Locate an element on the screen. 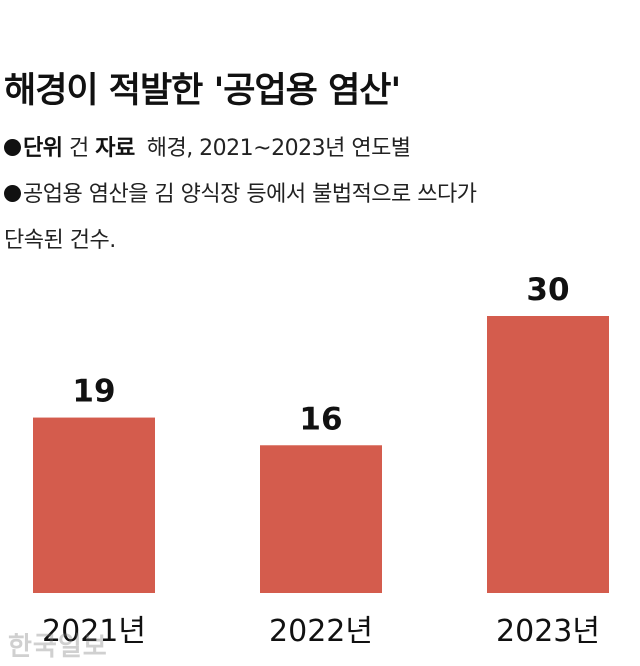 The height and width of the screenshot is (666, 640). unit-source-line: 단위 건 자료 해경, 2021~2023년 연도별 is located at coordinates (207, 146).